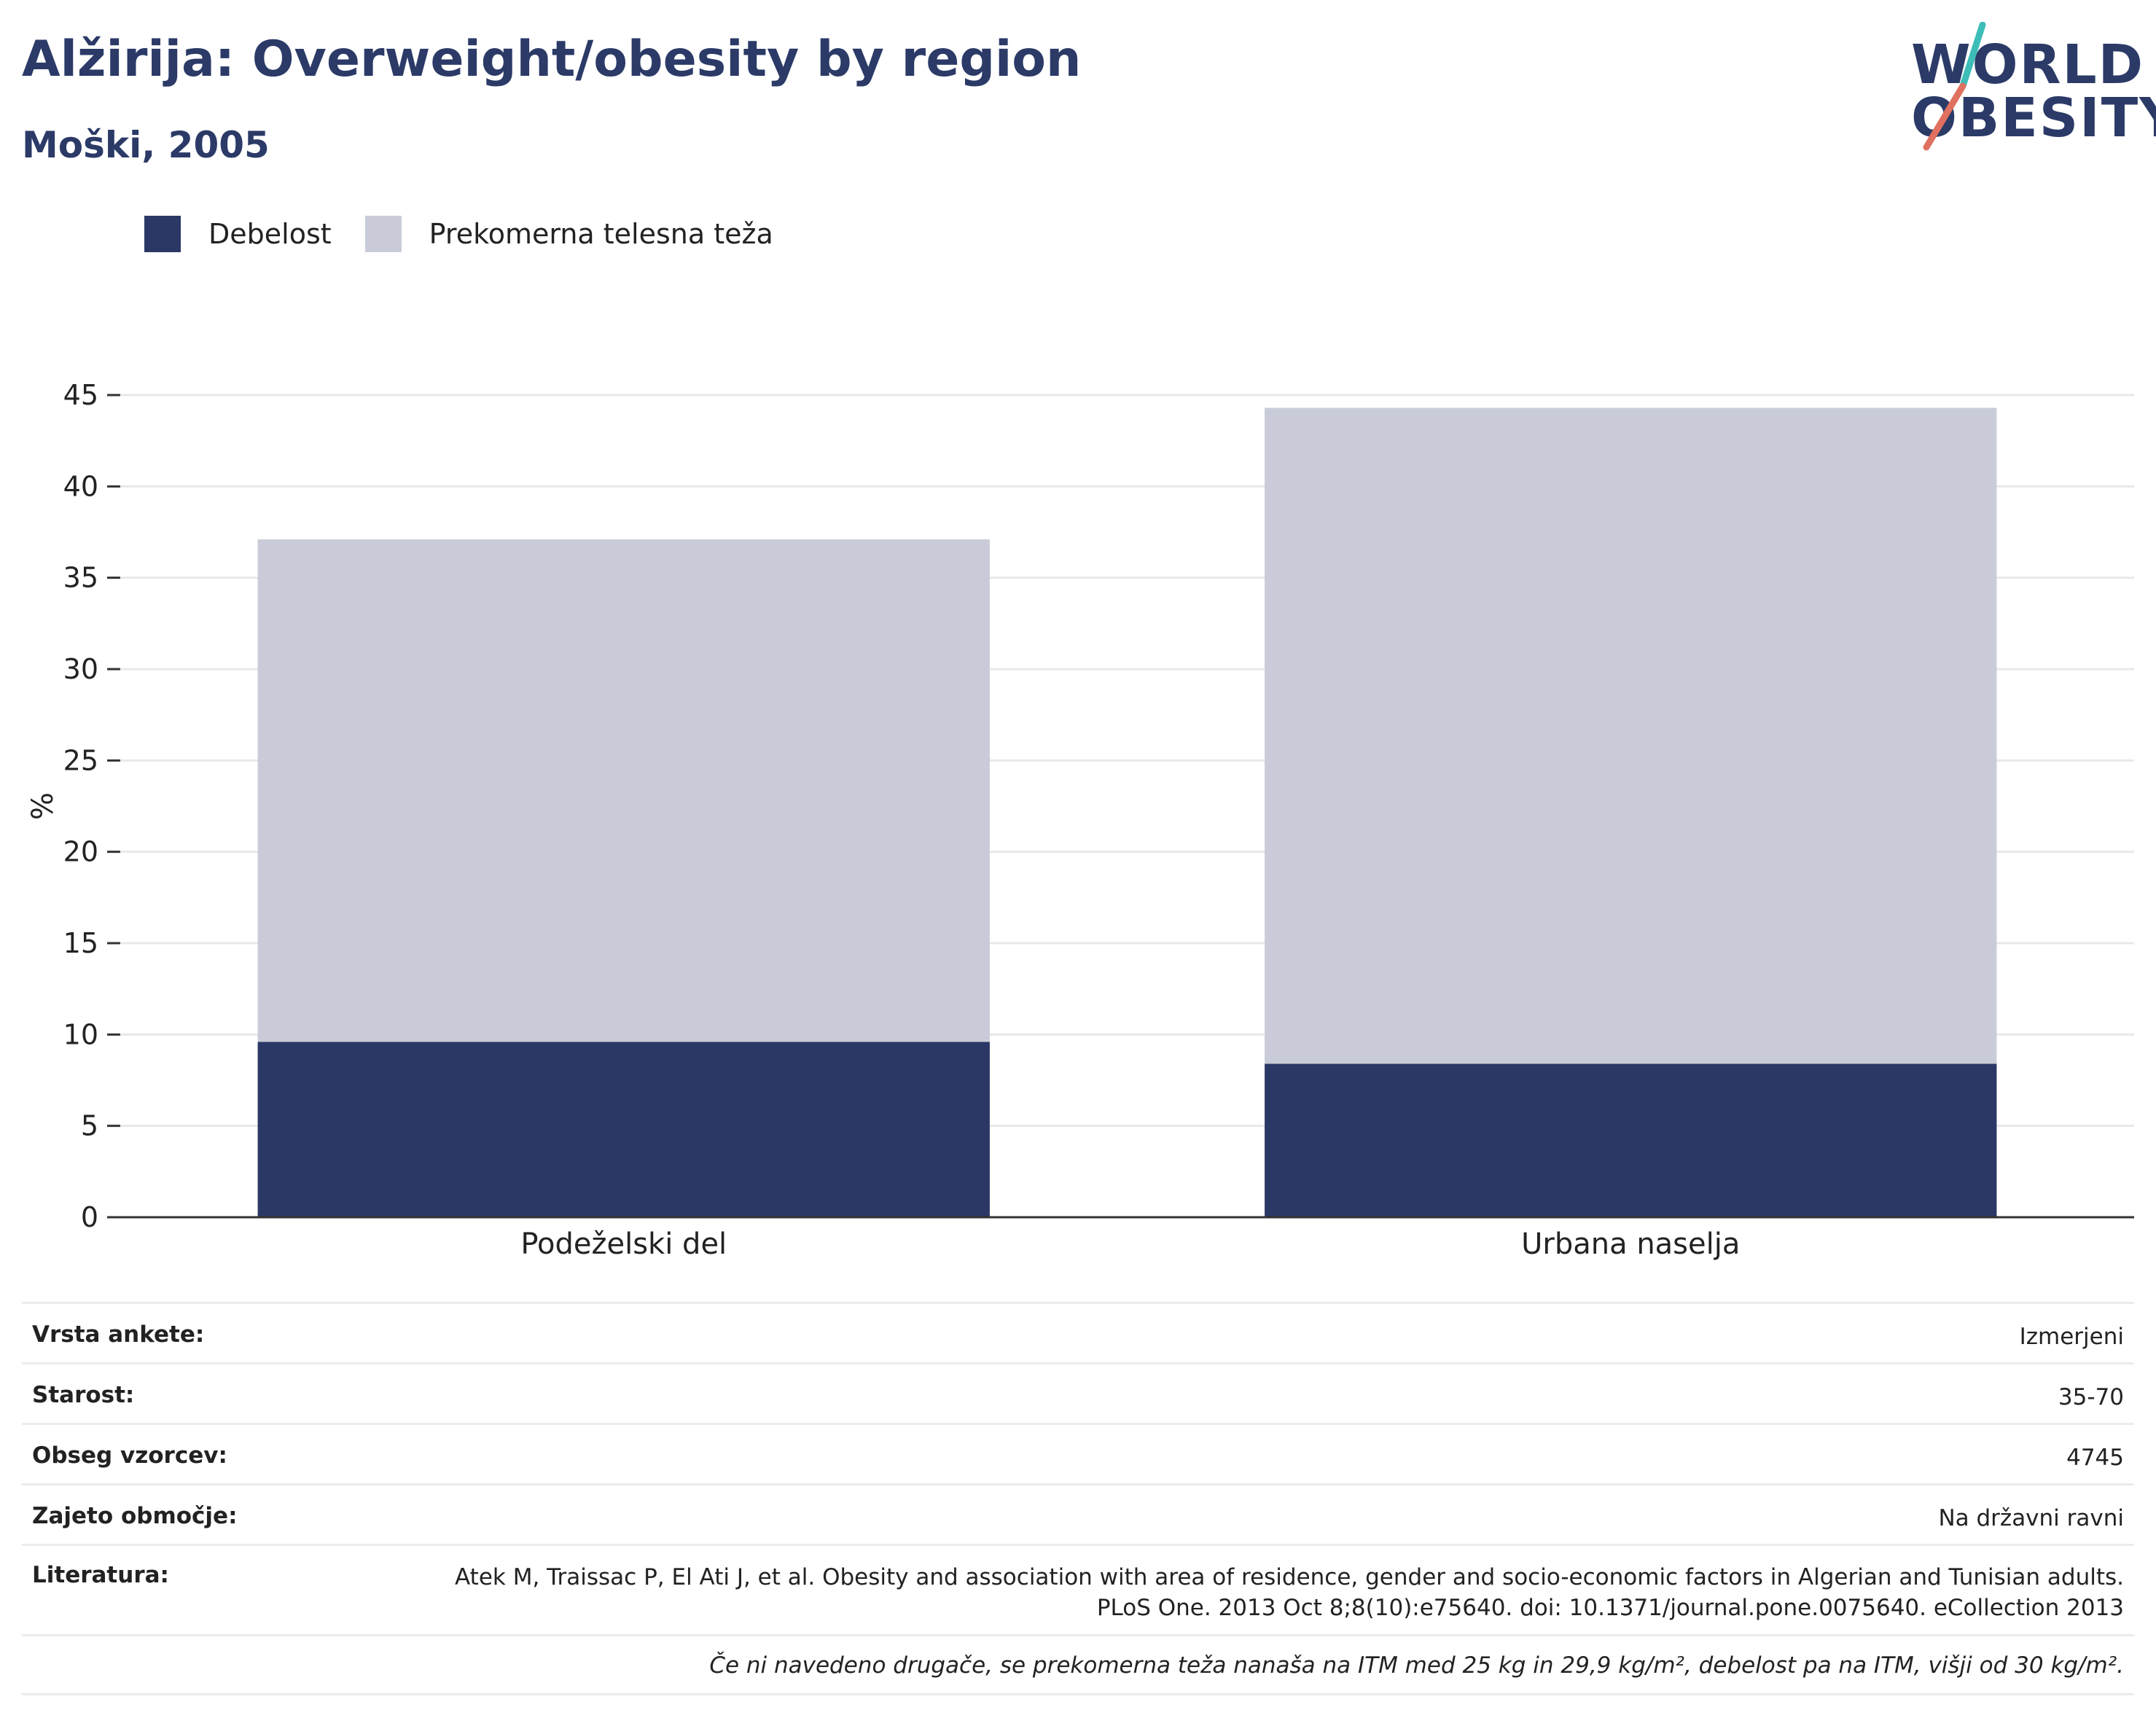 The height and width of the screenshot is (1734, 2156). Describe the element at coordinates (162, 234) in the screenshot. I see `legend-swatch-obesity` at that location.